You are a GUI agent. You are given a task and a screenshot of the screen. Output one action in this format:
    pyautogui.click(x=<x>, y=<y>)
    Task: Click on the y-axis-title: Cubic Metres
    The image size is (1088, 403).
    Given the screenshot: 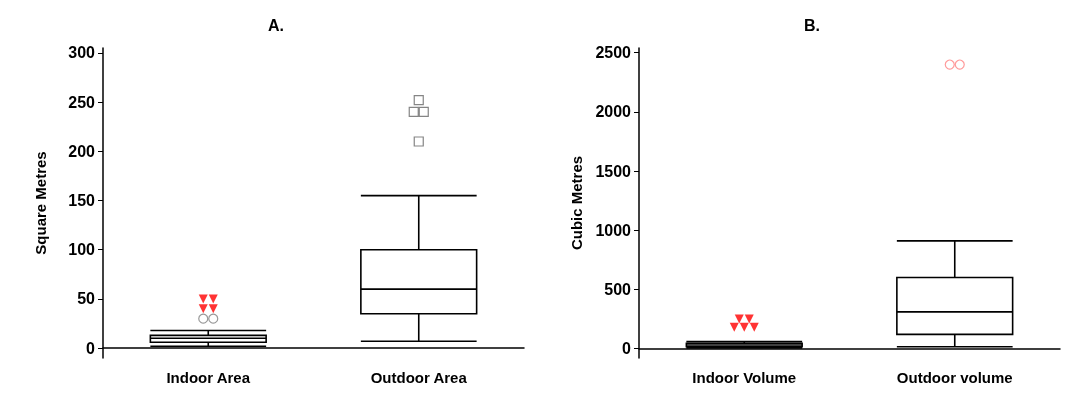 What is the action you would take?
    pyautogui.click(x=576, y=203)
    